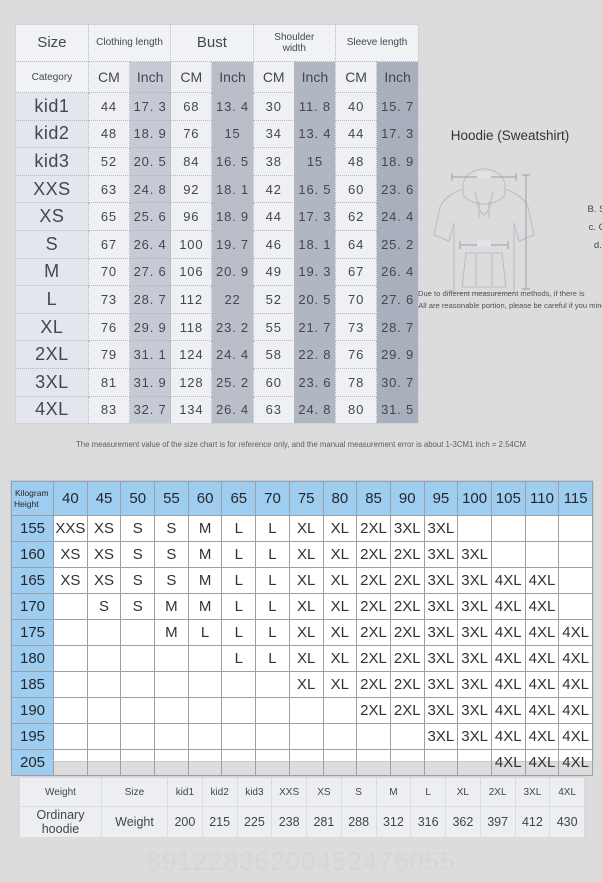 The image size is (602, 882). What do you see at coordinates (274, 77) in the screenshot?
I see `size-chart-unit-header: CM` at bounding box center [274, 77].